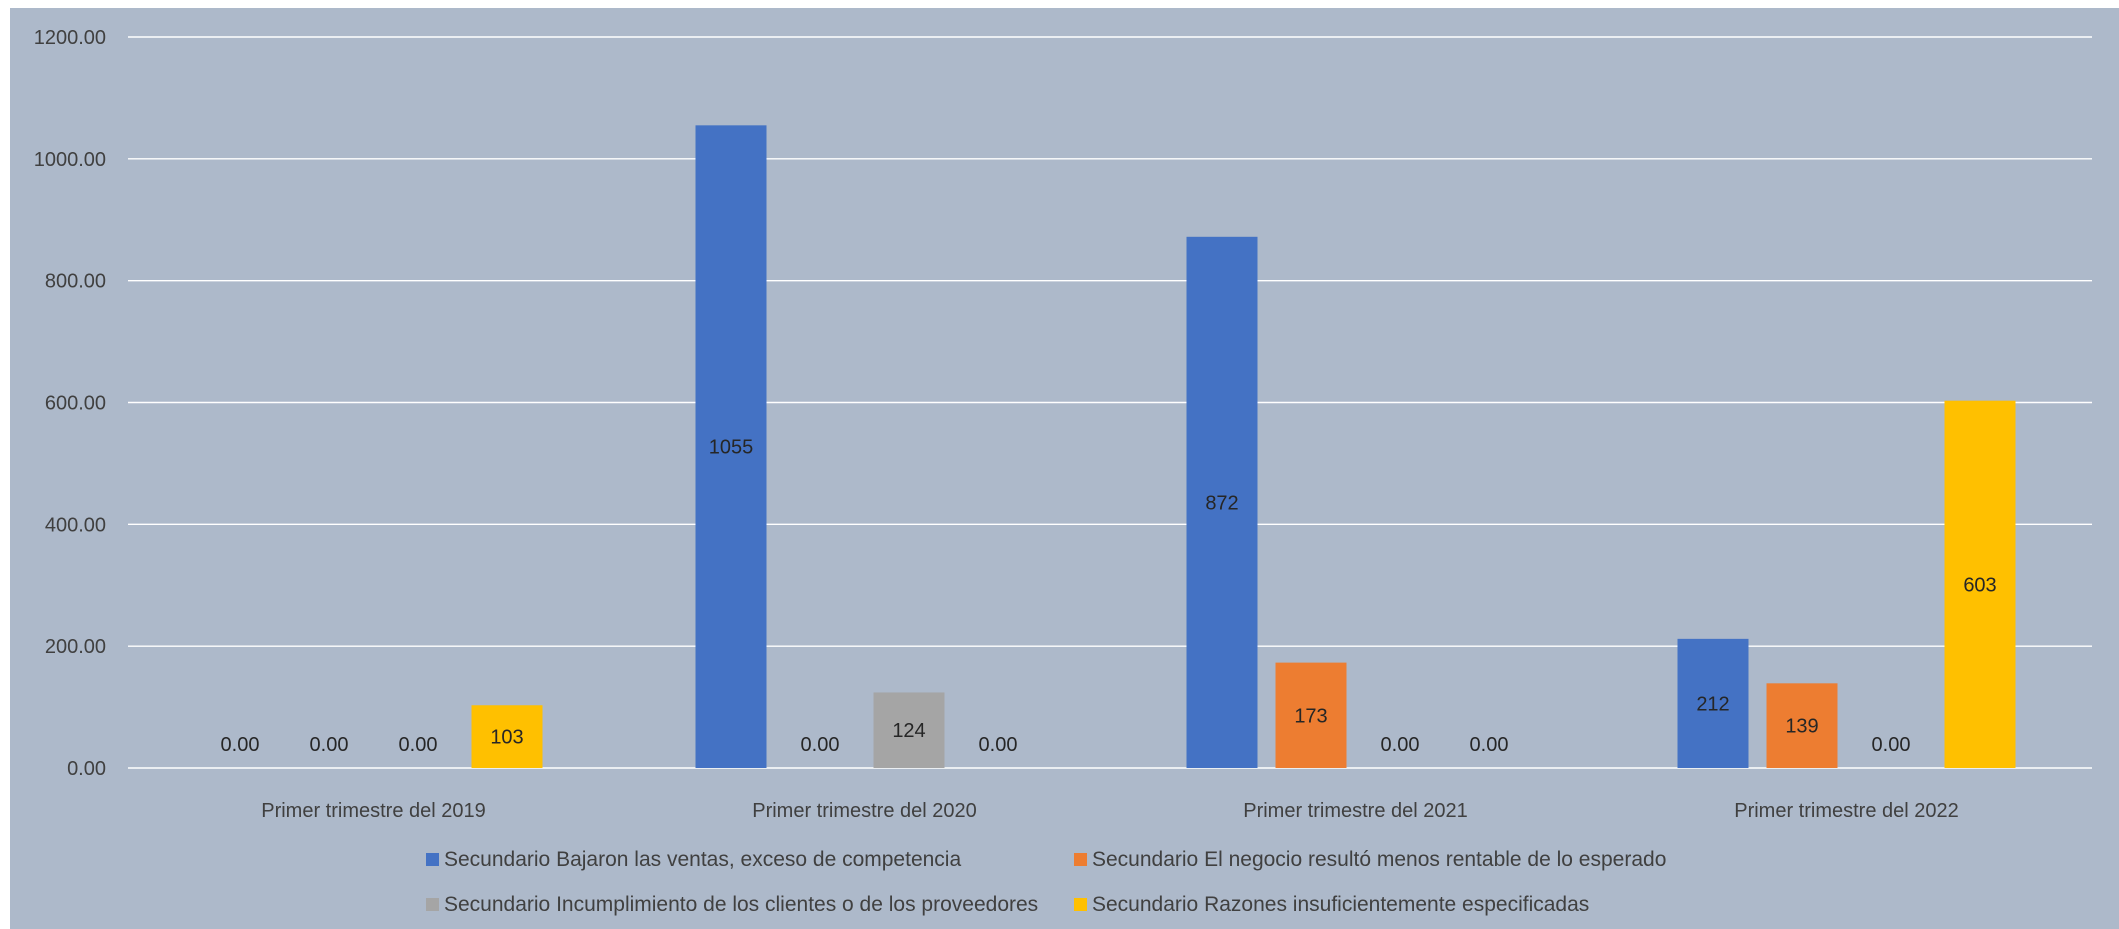  What do you see at coordinates (86, 769) in the screenshot?
I see `y-tick-label: 0.00` at bounding box center [86, 769].